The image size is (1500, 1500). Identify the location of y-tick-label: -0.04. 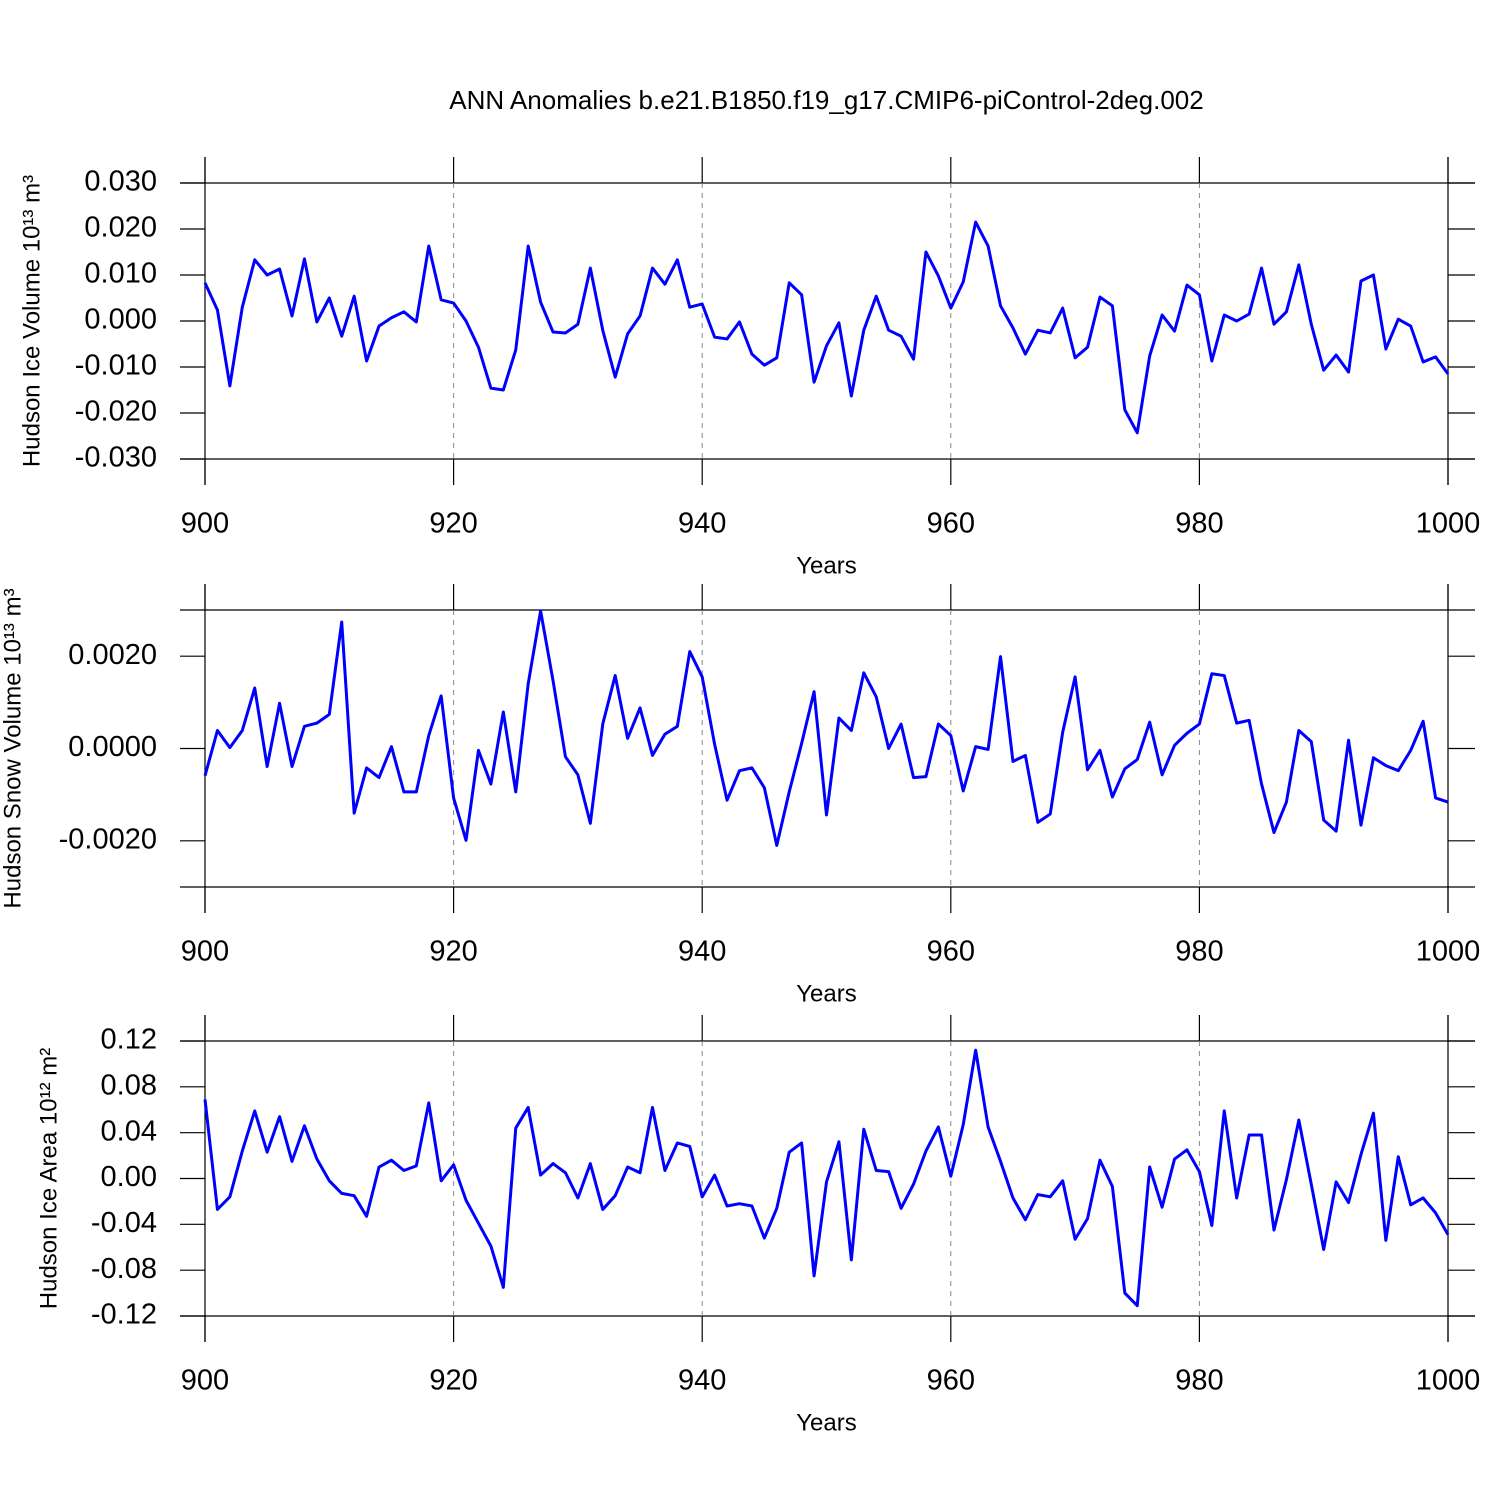
(124, 1223).